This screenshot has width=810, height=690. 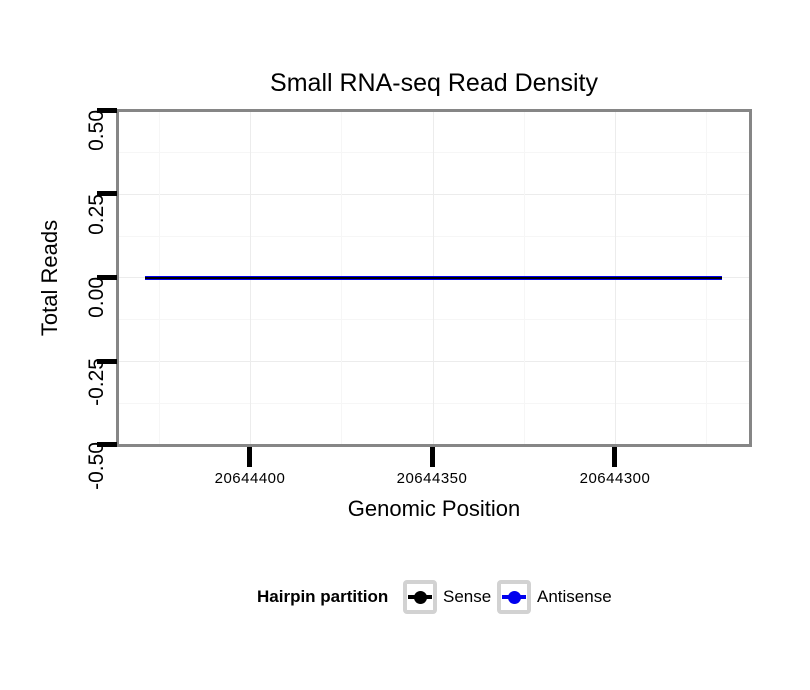 What do you see at coordinates (49, 278) in the screenshot?
I see `y-axis-title: Total Reads` at bounding box center [49, 278].